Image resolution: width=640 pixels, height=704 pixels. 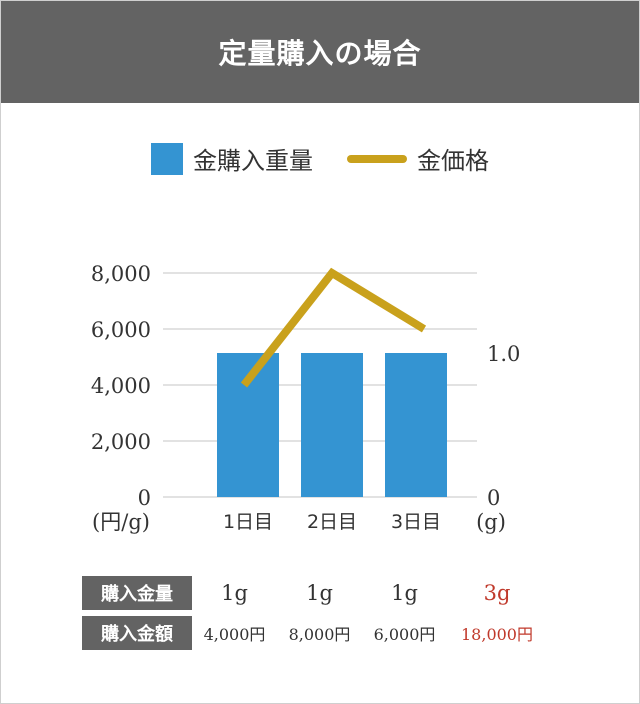 I want to click on y-tick-label-left: 2,000, so click(x=121, y=442).